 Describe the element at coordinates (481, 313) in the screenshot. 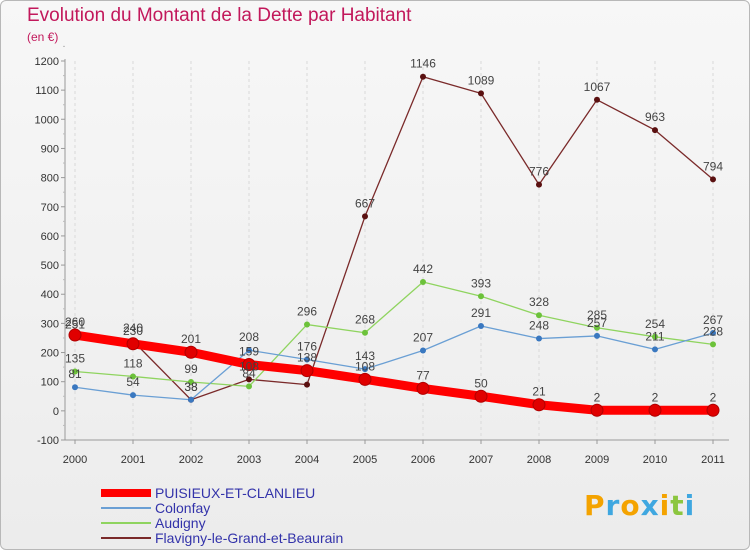

I see `data-label: 291` at that location.